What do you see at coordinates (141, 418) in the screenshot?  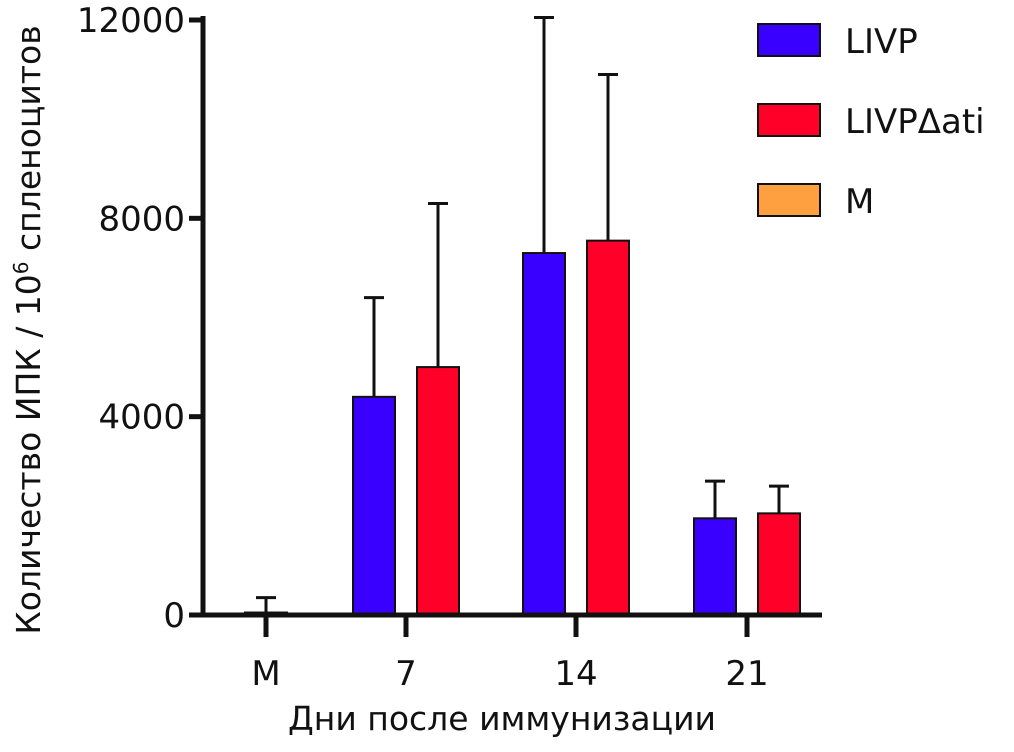 I see `y-tick-label-4000: 4000` at bounding box center [141, 418].